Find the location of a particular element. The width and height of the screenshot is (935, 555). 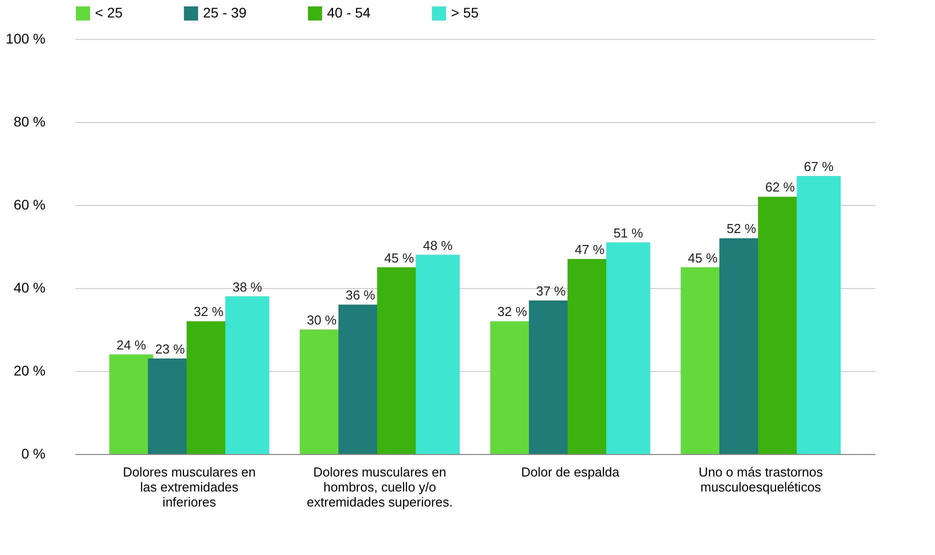

data-label: 47 % is located at coordinates (589, 249).